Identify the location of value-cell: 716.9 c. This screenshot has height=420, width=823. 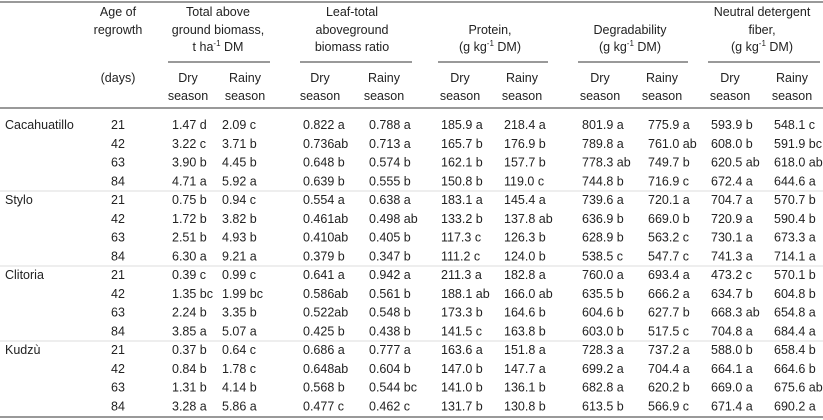
(668, 181).